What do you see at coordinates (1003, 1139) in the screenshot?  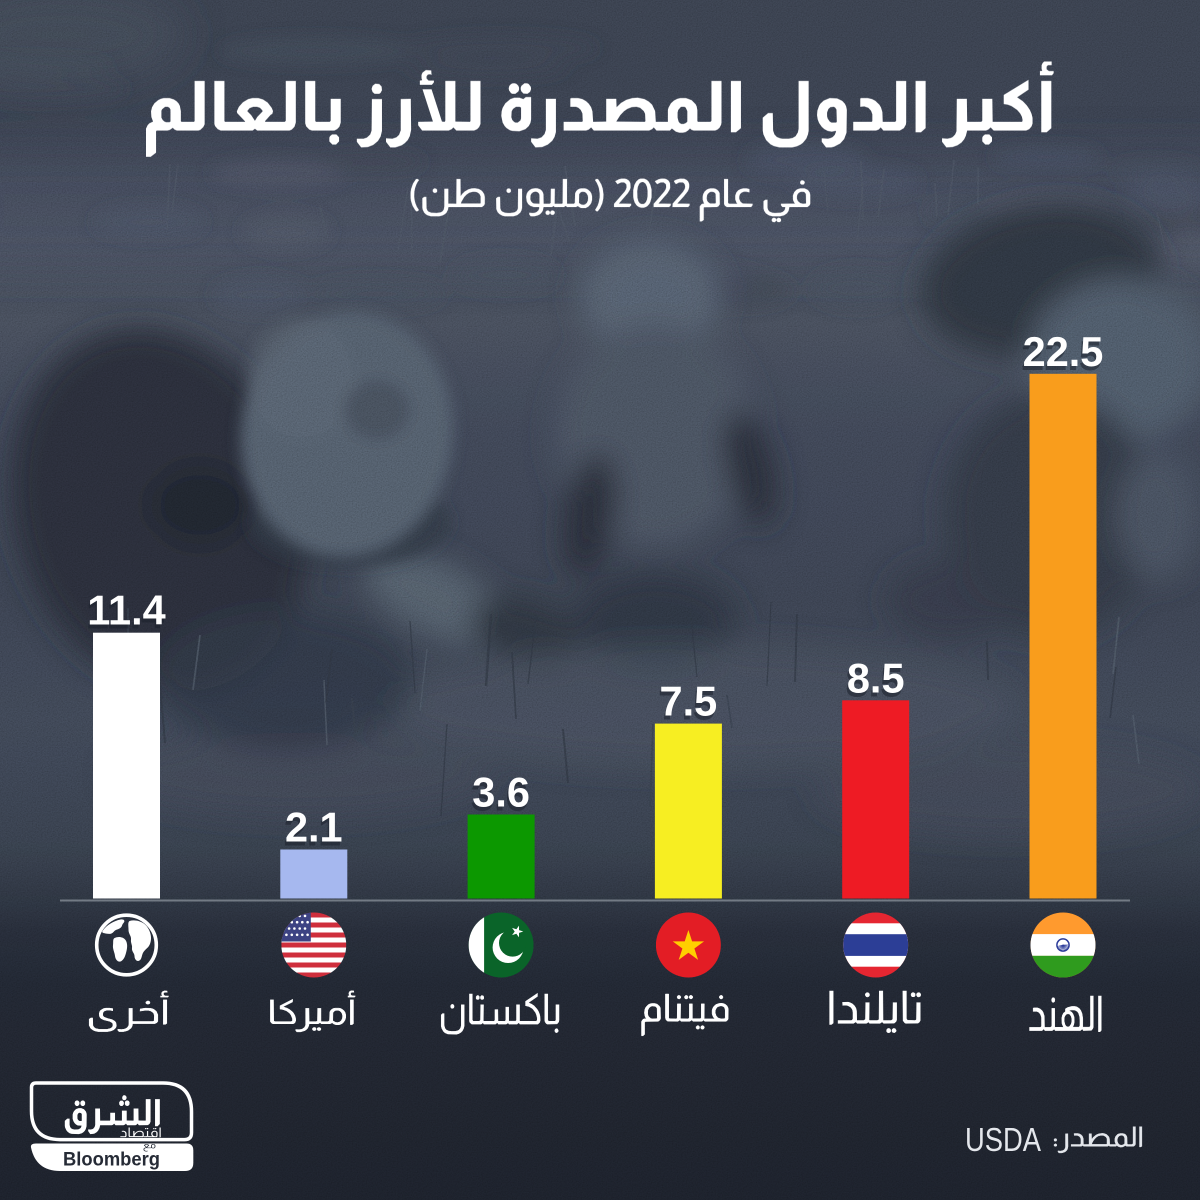 I see `svg-text: USDA` at bounding box center [1003, 1139].